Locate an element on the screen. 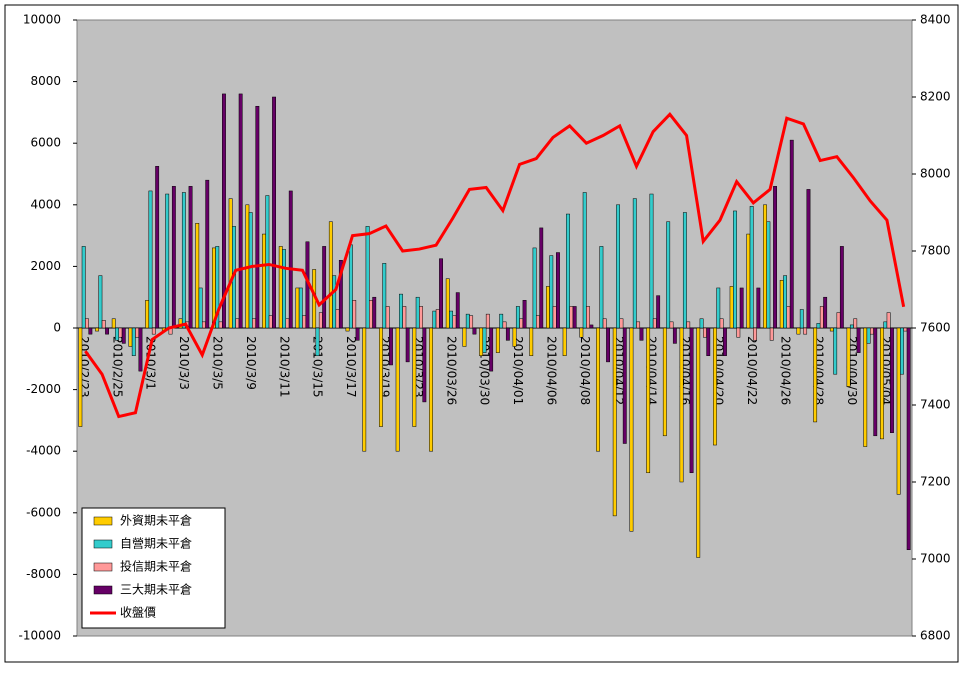 This screenshot has width=968, height=674. x-tick-label: 2010/03/26 is located at coordinates (451, 370).